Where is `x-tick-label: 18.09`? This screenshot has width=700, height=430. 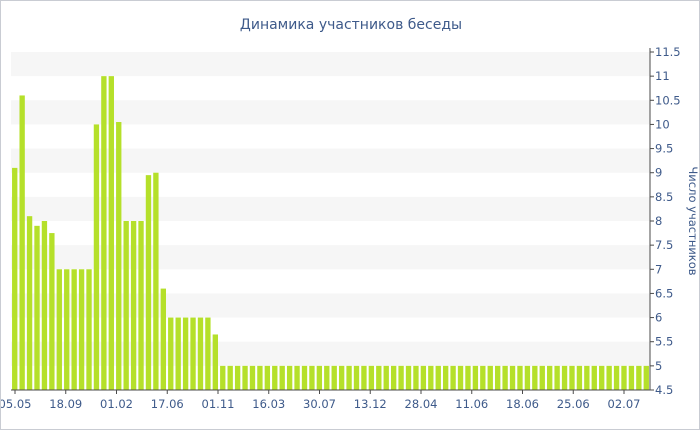 x-tick-label: 18.09 is located at coordinates (65, 404).